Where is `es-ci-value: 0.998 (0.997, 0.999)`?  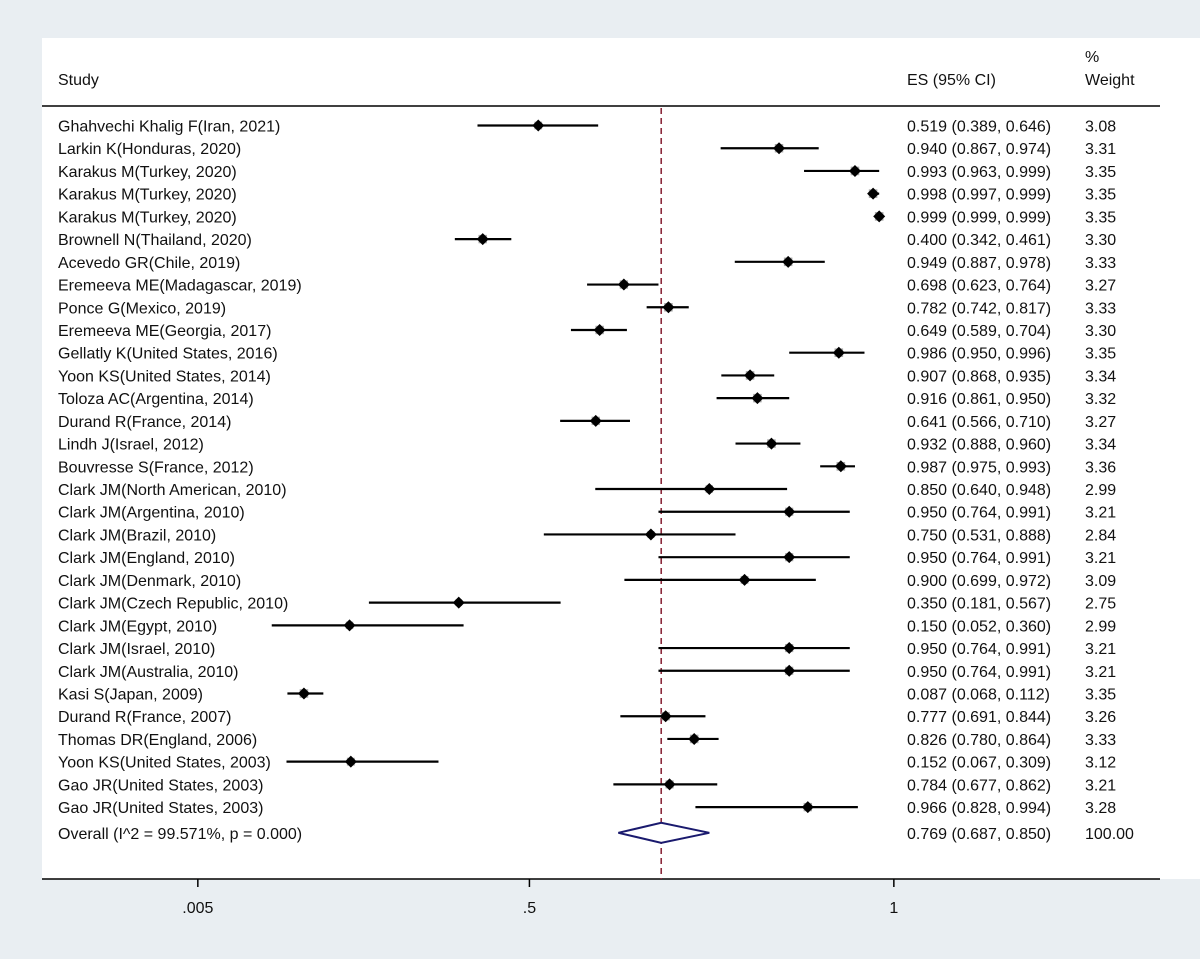 es-ci-value: 0.998 (0.997, 0.999) is located at coordinates (979, 195).